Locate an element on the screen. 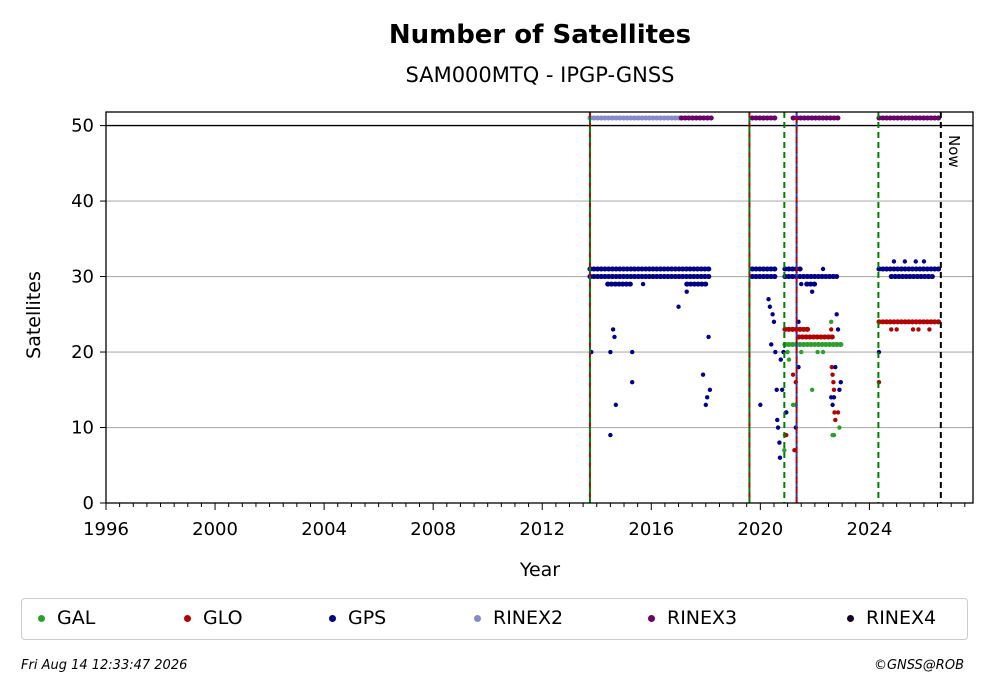 The height and width of the screenshot is (699, 993). legend-label: GLO is located at coordinates (223, 618).